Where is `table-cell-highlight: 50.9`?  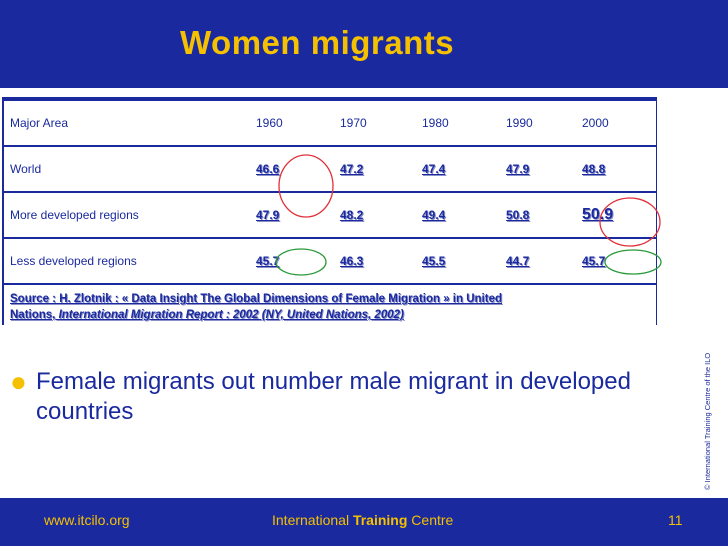
table-cell-highlight: 50.9 is located at coordinates (616, 215).